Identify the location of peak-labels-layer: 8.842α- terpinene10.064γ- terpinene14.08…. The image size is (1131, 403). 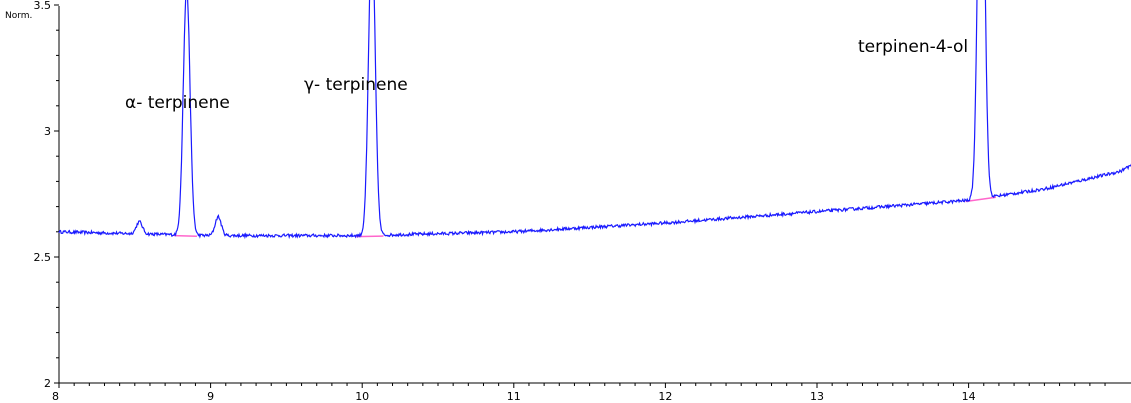
(546, 75).